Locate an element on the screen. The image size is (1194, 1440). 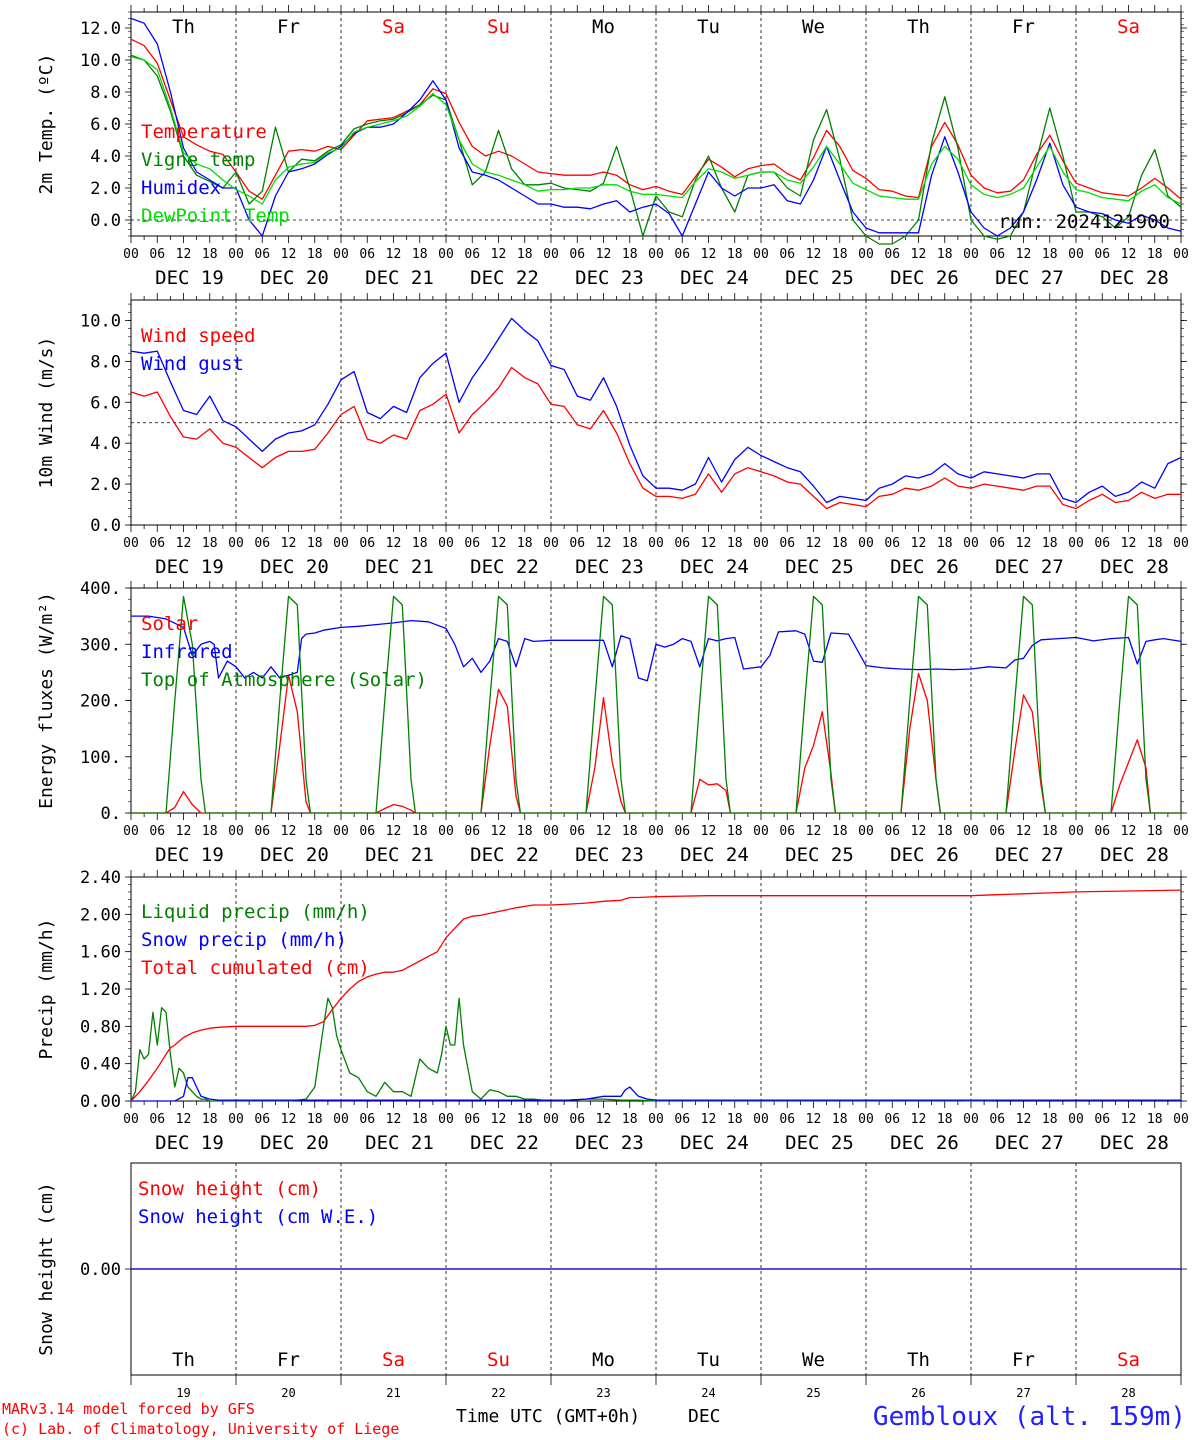
y-tick-label: 2.40 is located at coordinates (100, 878).